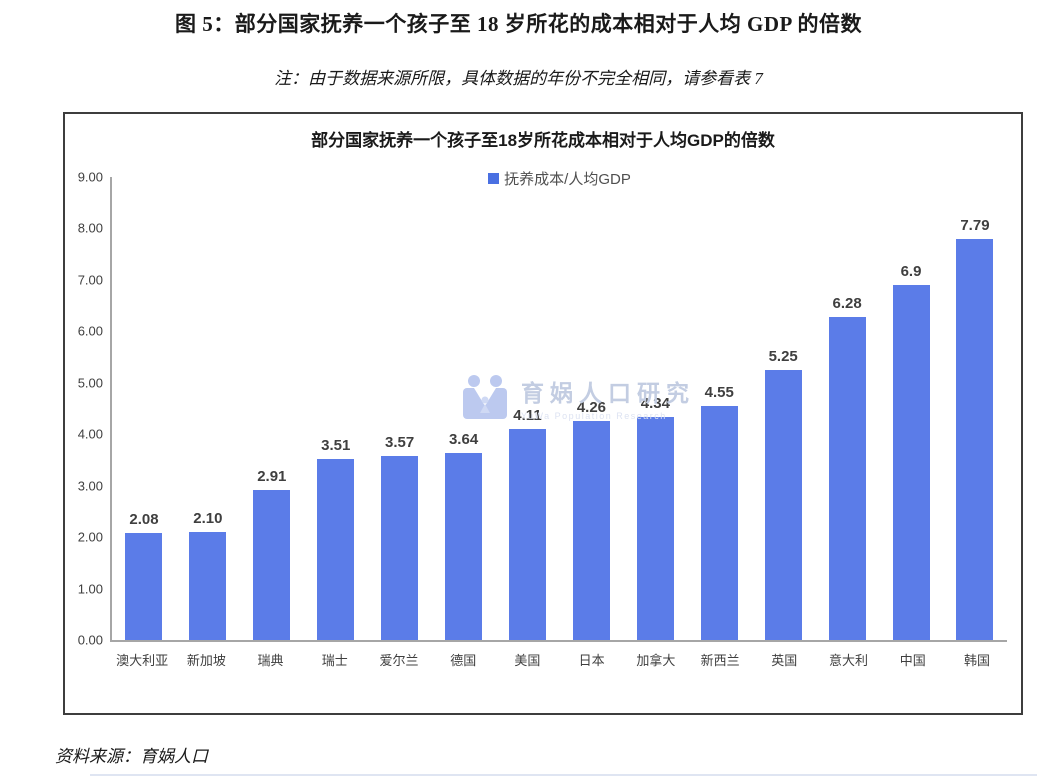 This screenshot has width=1037, height=776. I want to click on y-tick-label: 8.00, so click(90, 228).